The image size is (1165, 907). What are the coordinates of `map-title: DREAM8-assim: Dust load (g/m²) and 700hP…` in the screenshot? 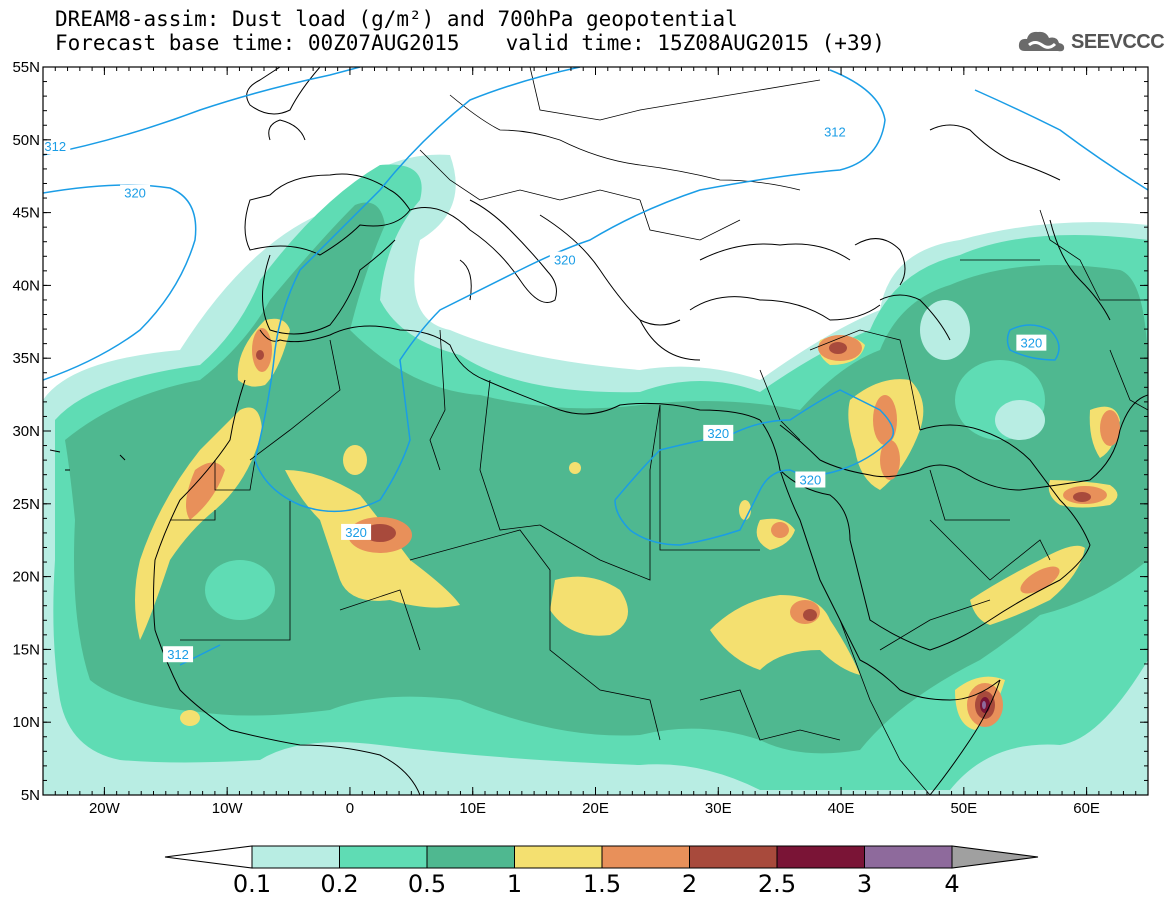 It's located at (396, 19).